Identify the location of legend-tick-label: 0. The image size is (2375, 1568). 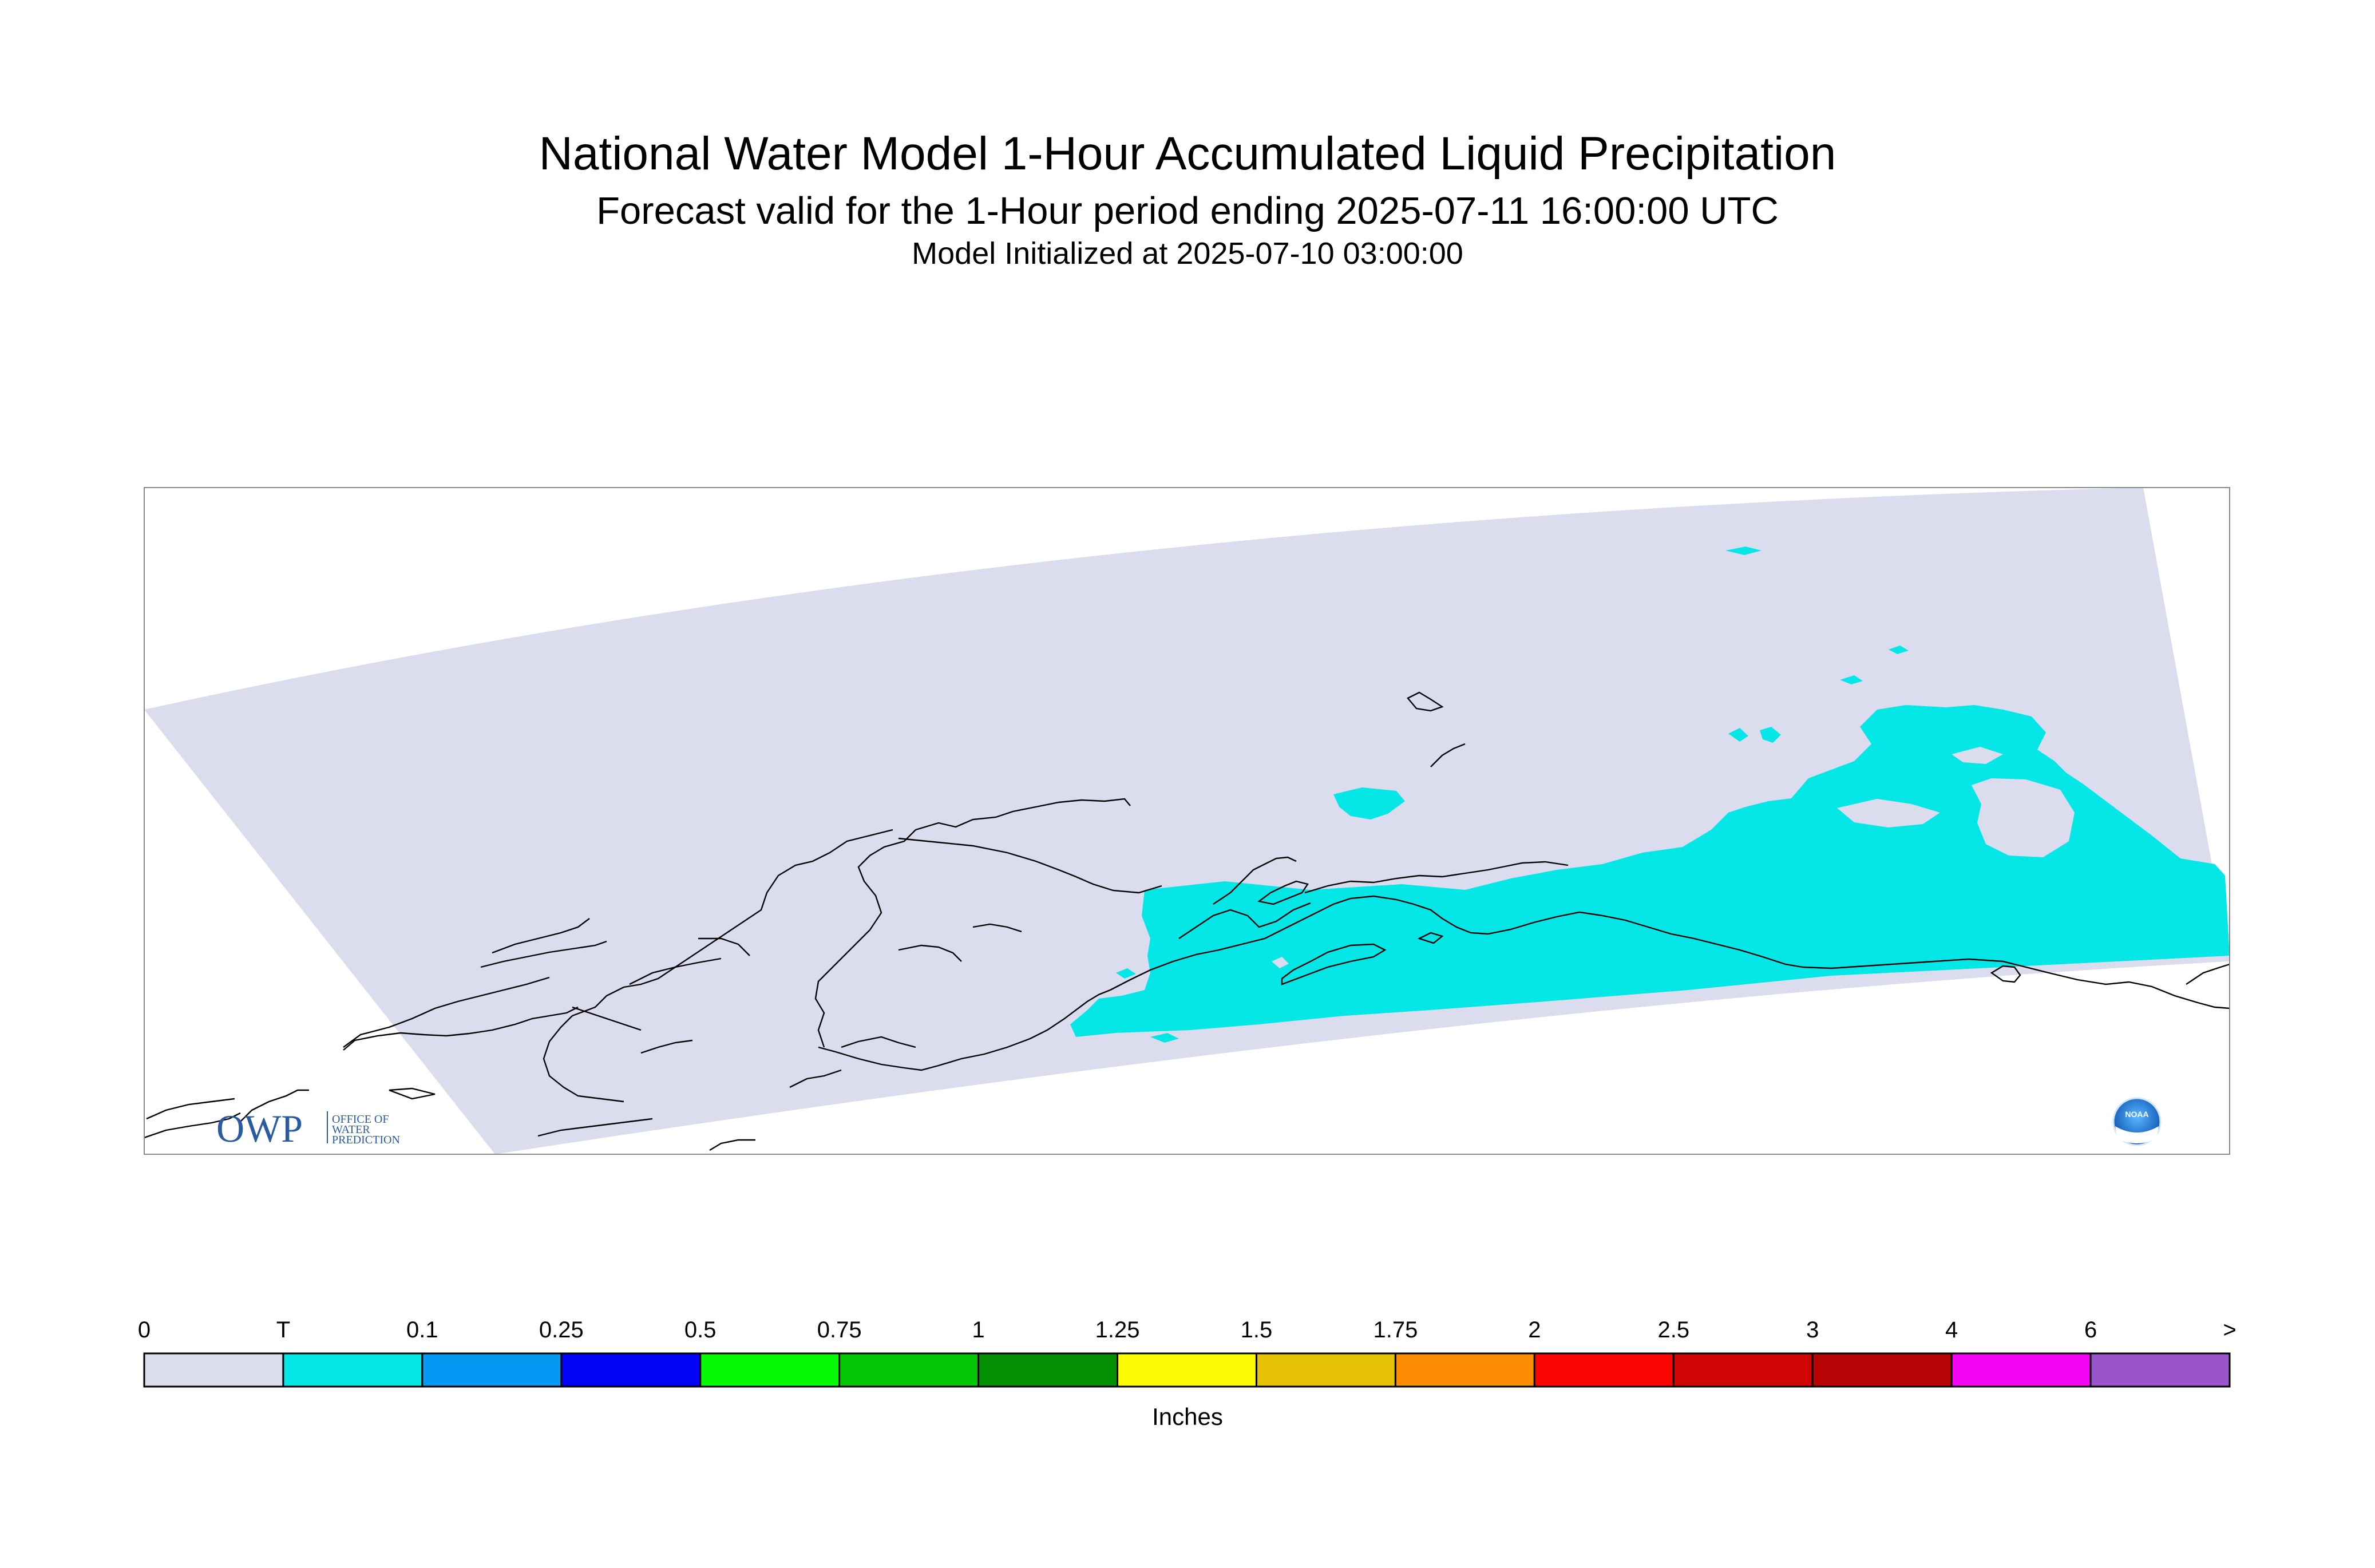
(144, 1330).